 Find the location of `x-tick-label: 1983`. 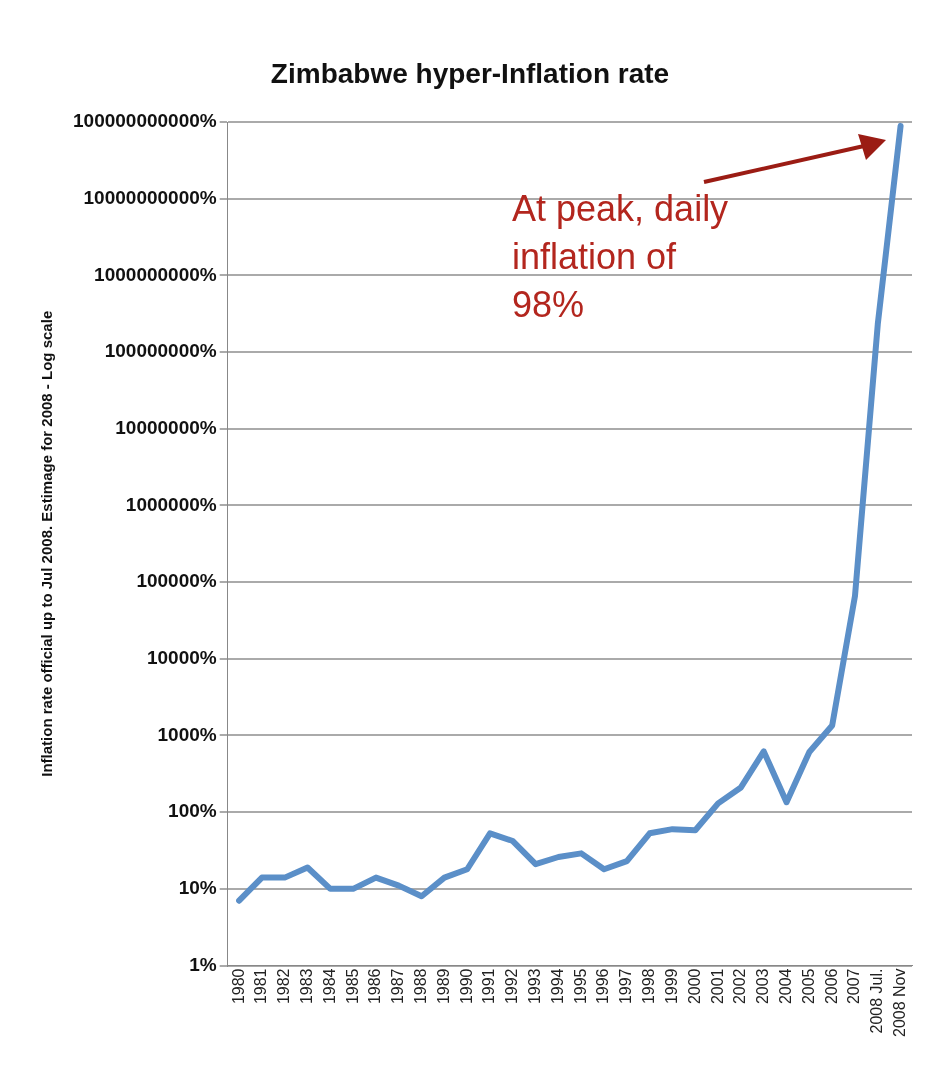

x-tick-label: 1983 is located at coordinates (306, 986).